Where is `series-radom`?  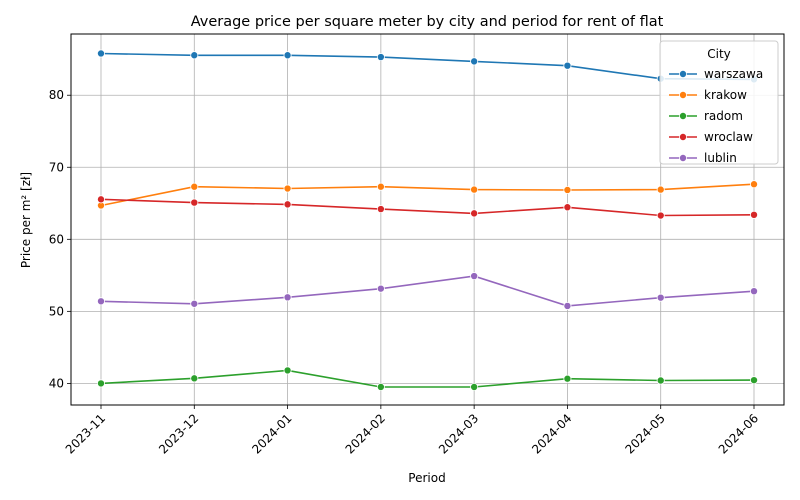 series-radom is located at coordinates (428, 378).